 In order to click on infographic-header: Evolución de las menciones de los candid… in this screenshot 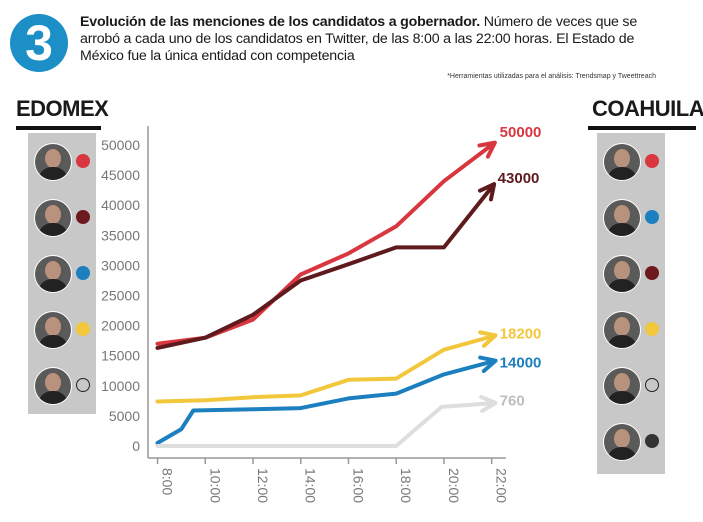, I will do `click(380, 39)`.